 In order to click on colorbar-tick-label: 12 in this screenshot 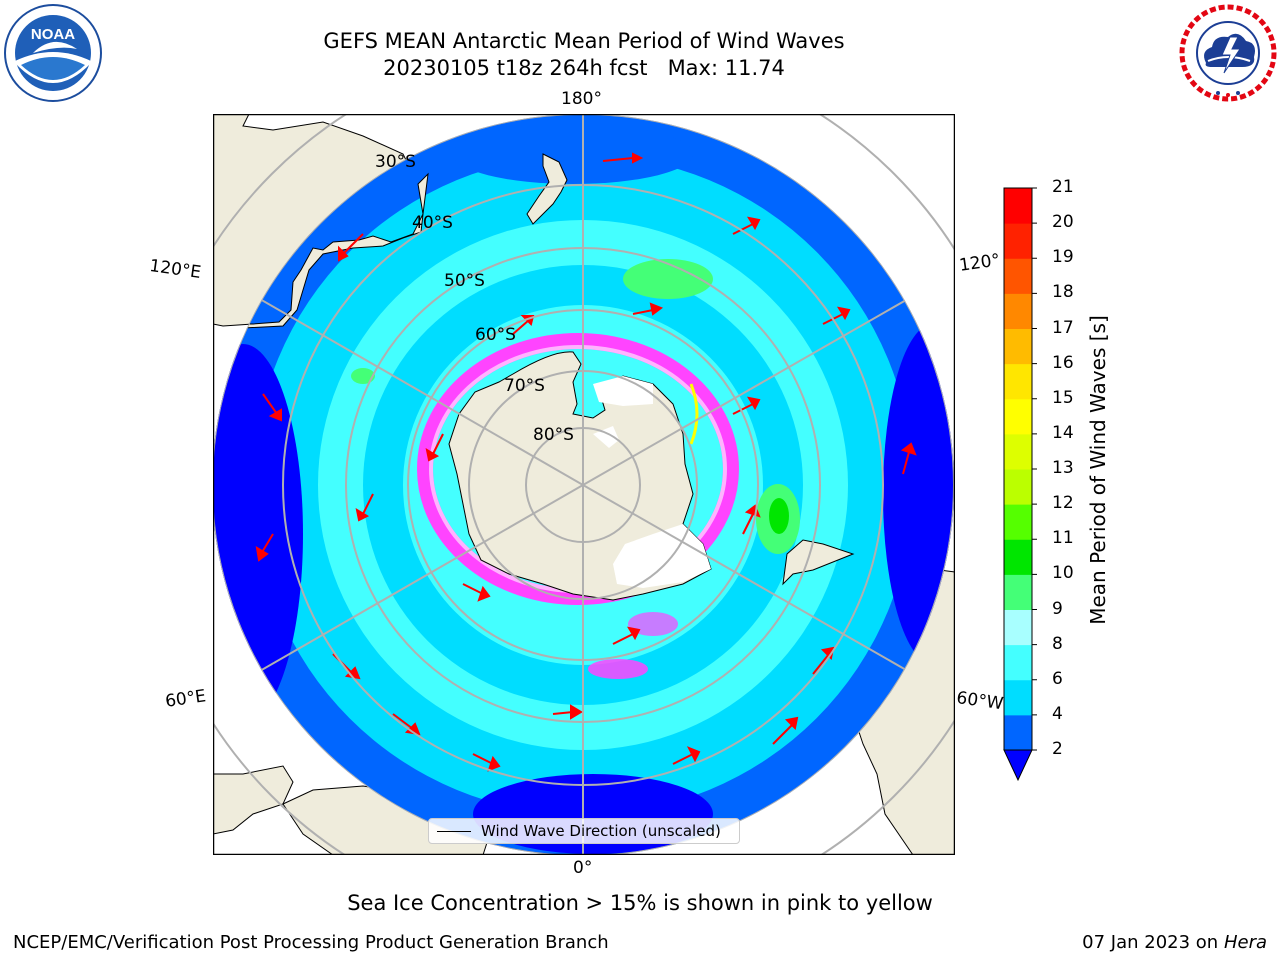, I will do `click(1063, 503)`.